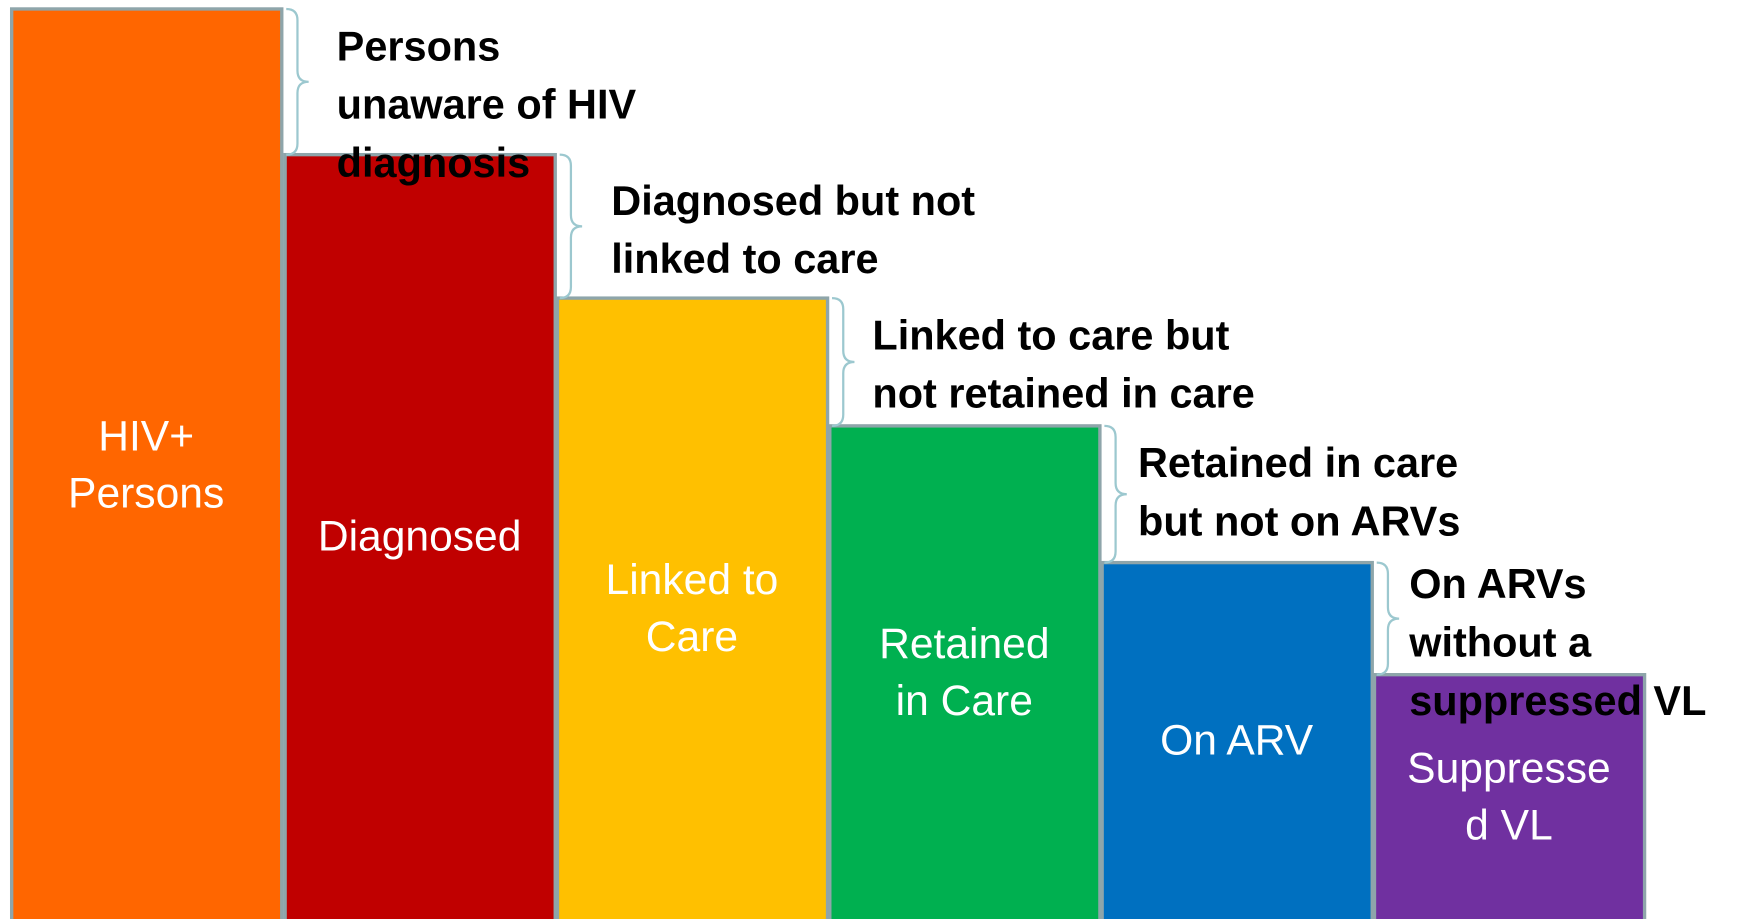 The image size is (1756, 919). I want to click on stage-label: Diagnosed, so click(420, 536).